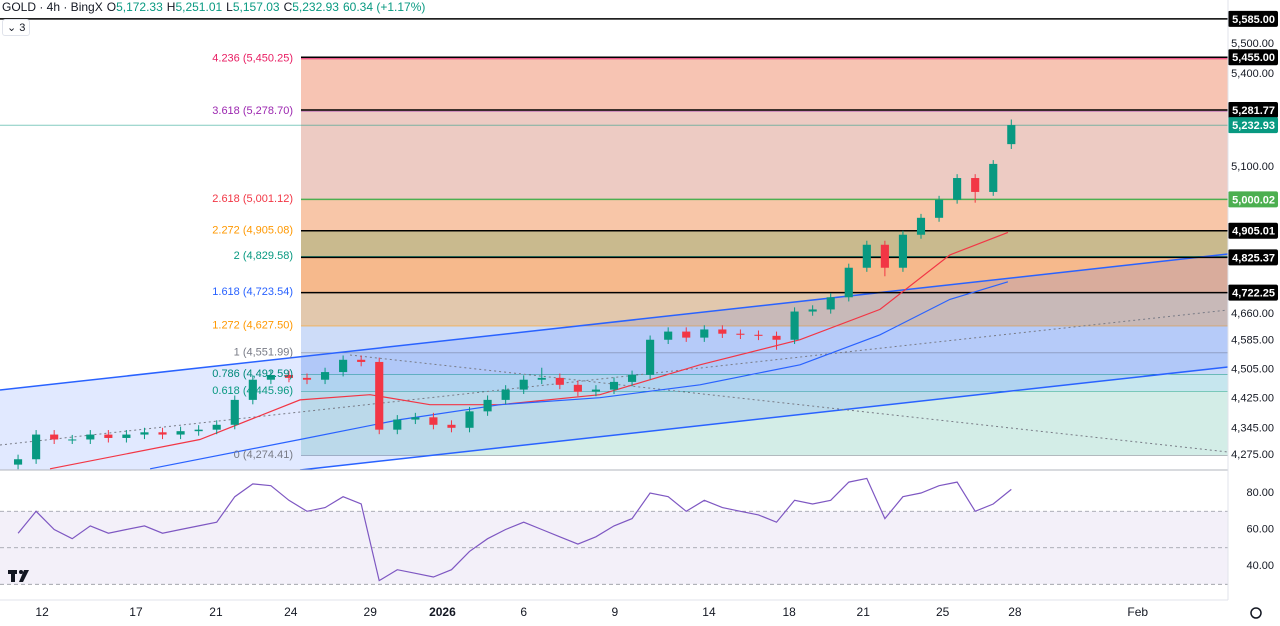 The height and width of the screenshot is (626, 1280). Describe the element at coordinates (514, 529) in the screenshot. I see `rsi-line` at that location.